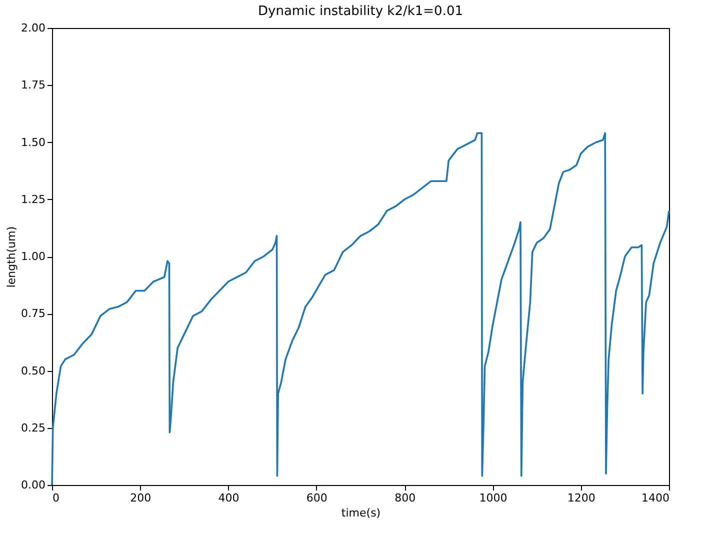 The image size is (726, 552). Describe the element at coordinates (33, 313) in the screenshot. I see `y-tick-label: 0.75` at that location.